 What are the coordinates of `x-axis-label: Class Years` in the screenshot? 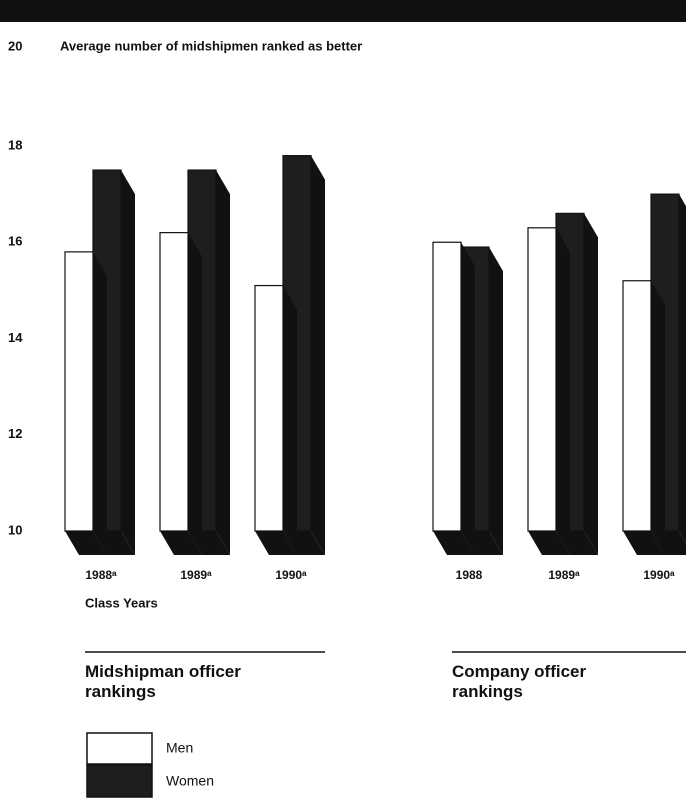 It's located at (121, 602).